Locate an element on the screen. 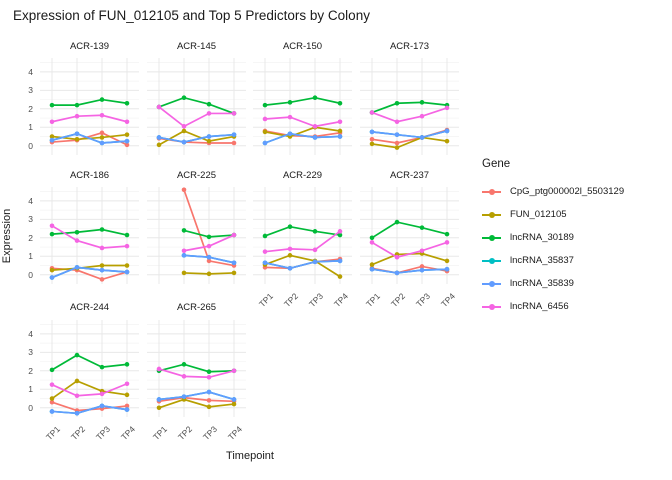  facet-strip-ACR-186: ACR-186 is located at coordinates (89, 175).